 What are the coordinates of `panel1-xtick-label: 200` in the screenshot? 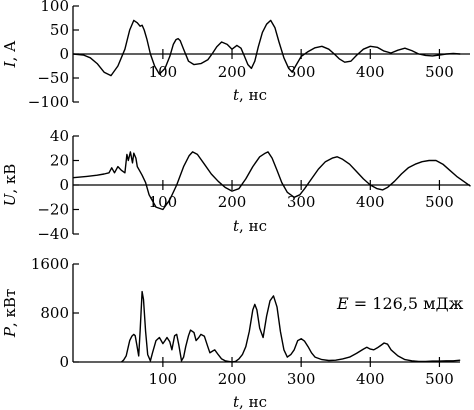 It's located at (232, 72).